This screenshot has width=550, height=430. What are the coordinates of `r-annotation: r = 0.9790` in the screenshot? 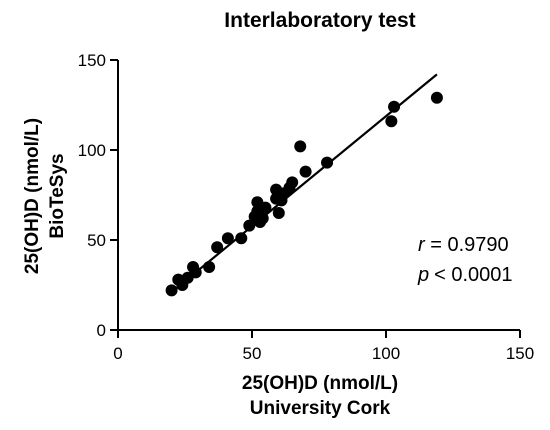 It's located at (463, 245).